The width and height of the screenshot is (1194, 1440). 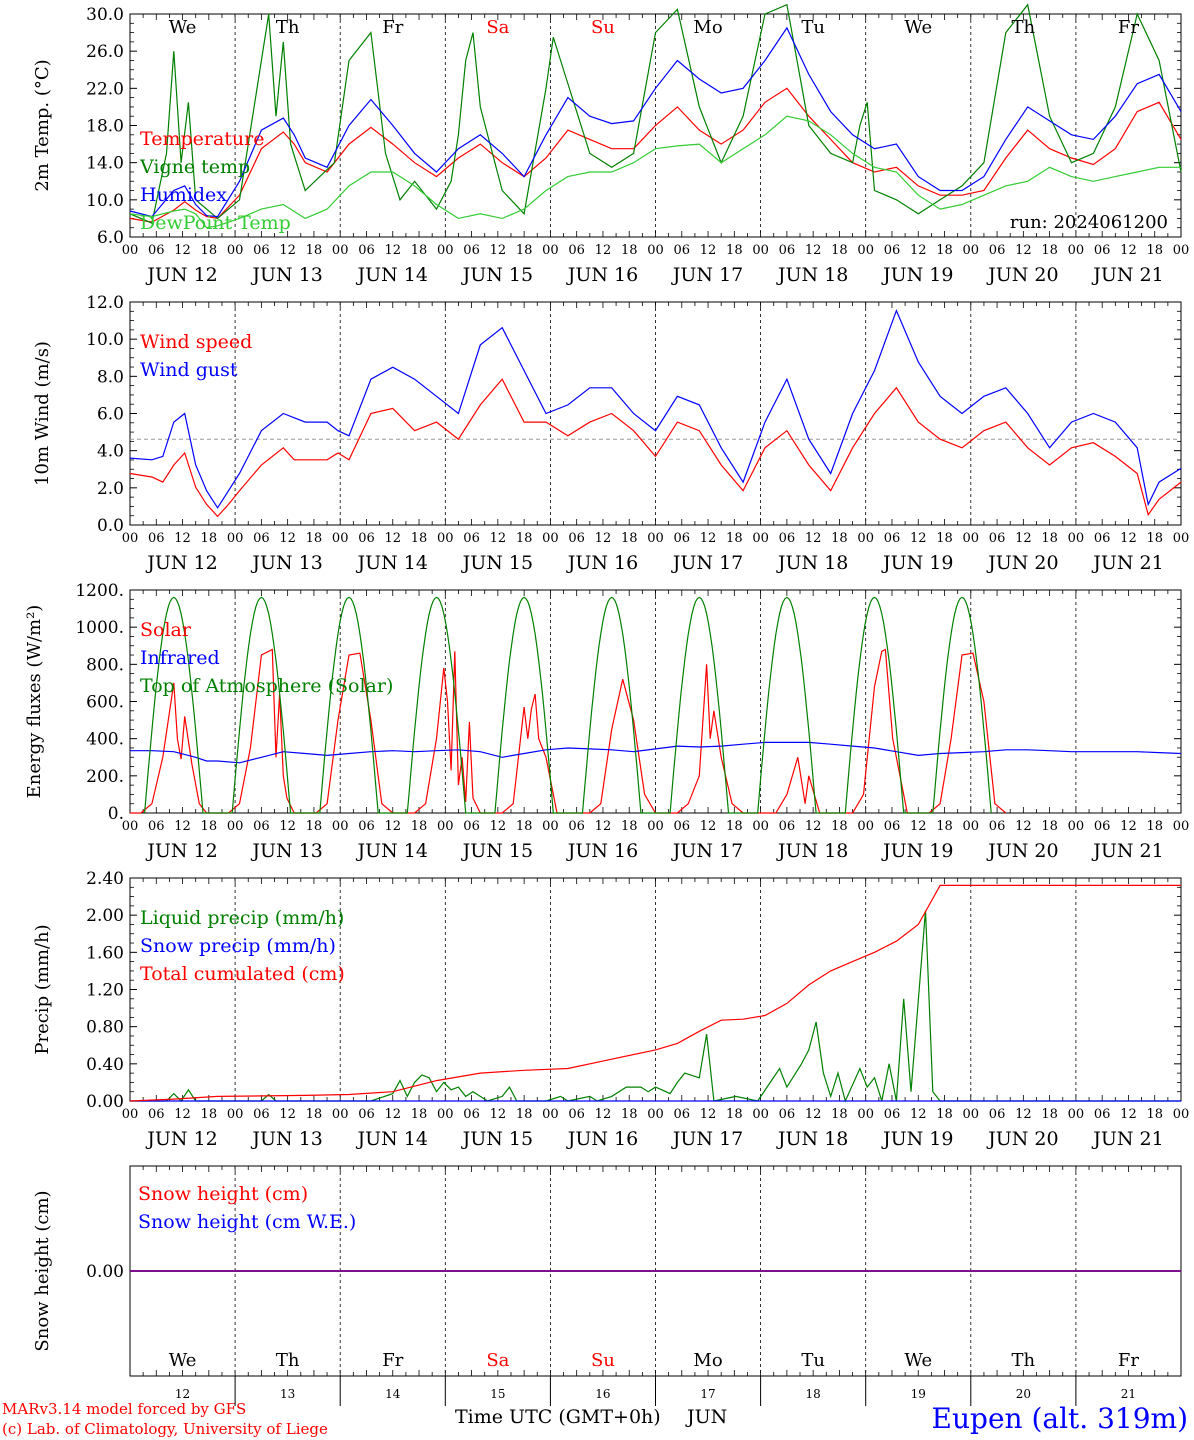 What do you see at coordinates (392, 563) in the screenshot?
I see `date-label: JUN 14` at bounding box center [392, 563].